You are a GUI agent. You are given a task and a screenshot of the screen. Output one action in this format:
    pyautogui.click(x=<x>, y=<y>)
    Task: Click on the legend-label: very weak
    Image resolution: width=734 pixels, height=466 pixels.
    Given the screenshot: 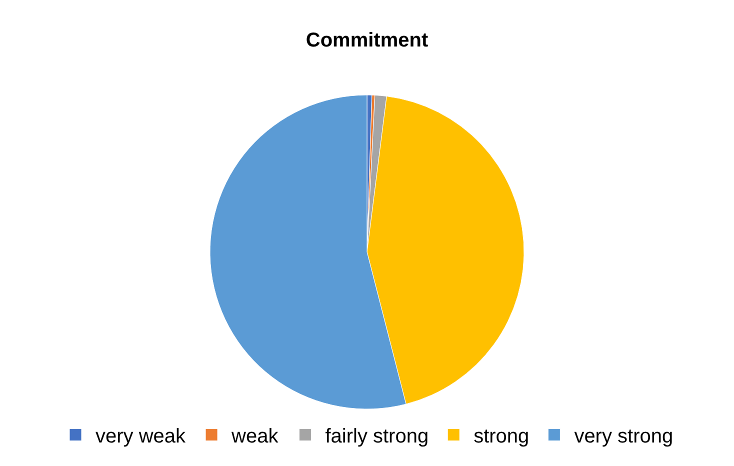 What is the action you would take?
    pyautogui.click(x=141, y=437)
    